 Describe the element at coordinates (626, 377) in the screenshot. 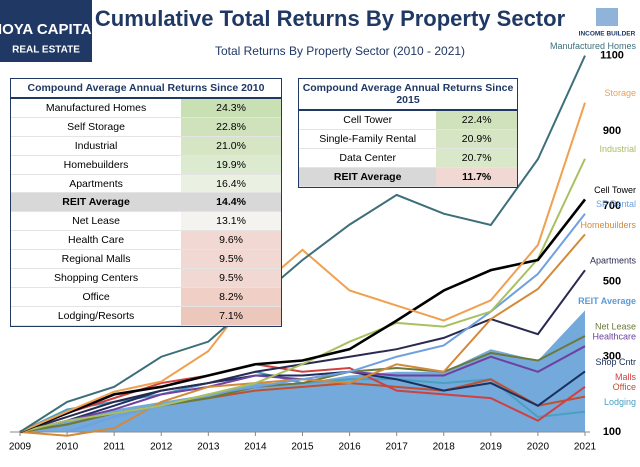

I see `series-label: Malls` at that location.